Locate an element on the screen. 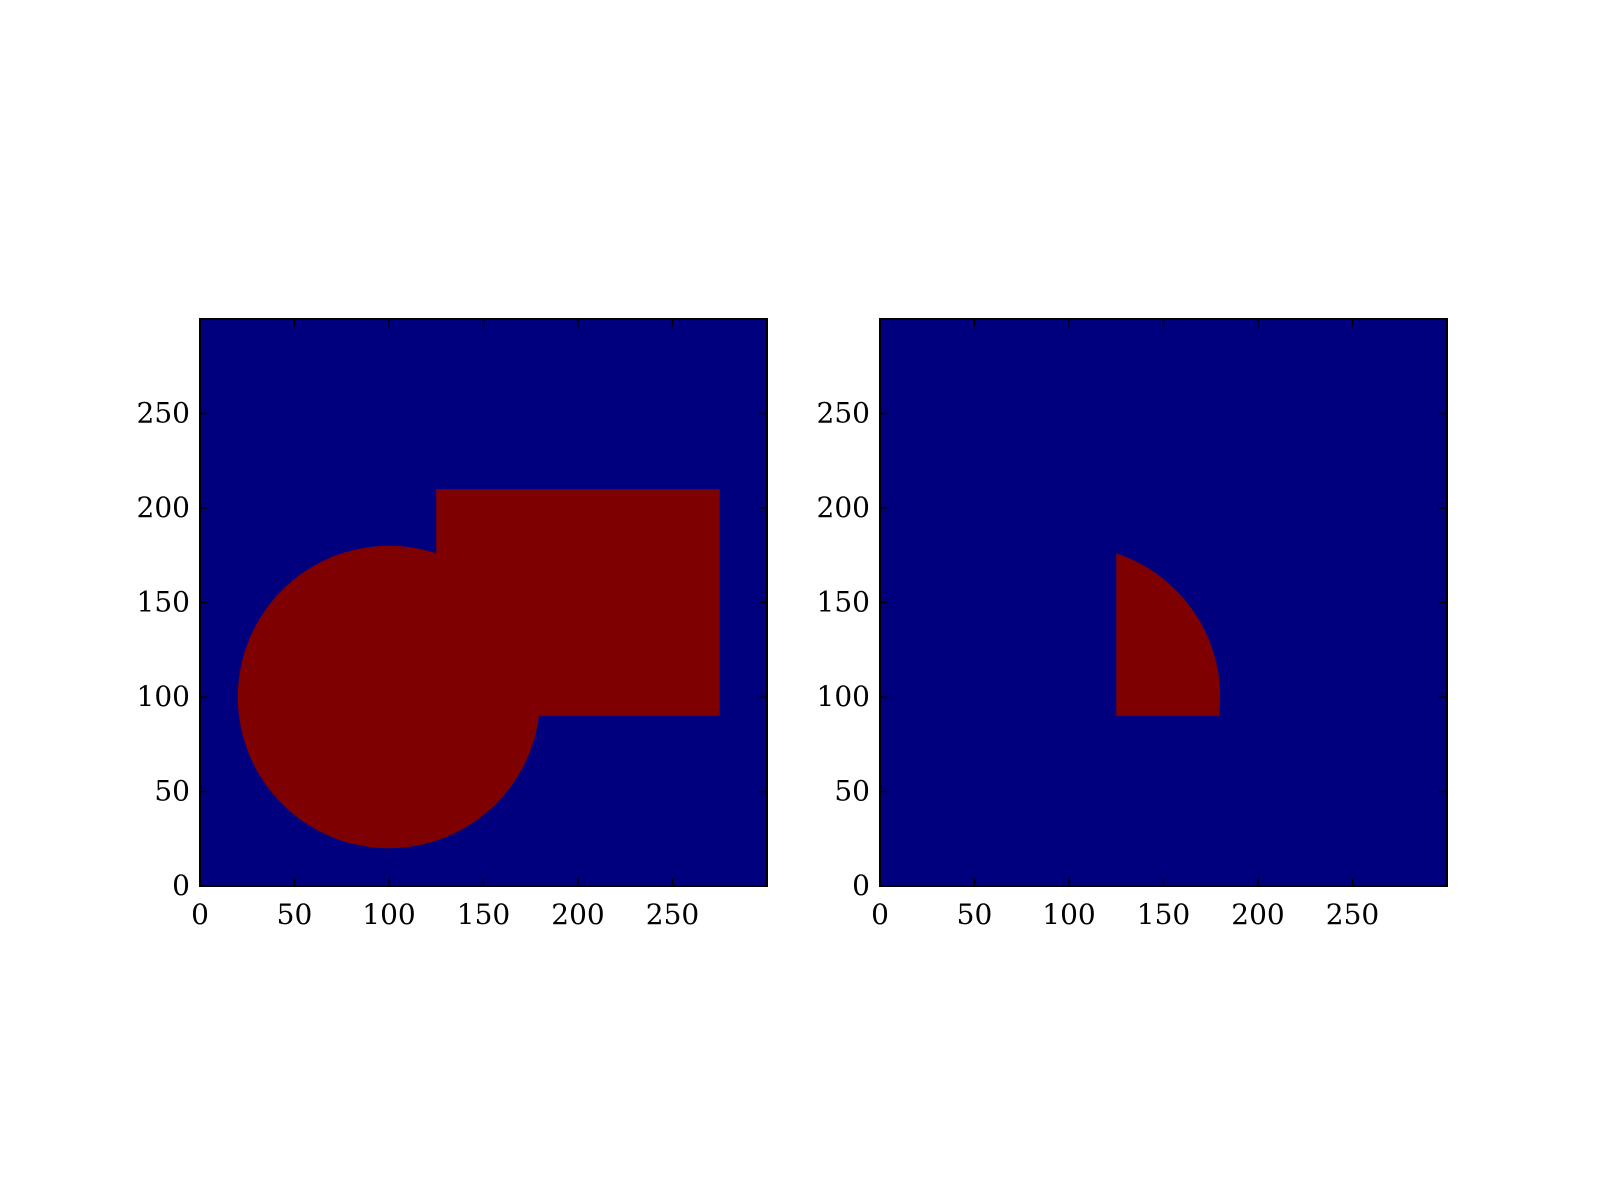 The width and height of the screenshot is (1600, 1200). heatmap-rectangle-region is located at coordinates (578, 602).